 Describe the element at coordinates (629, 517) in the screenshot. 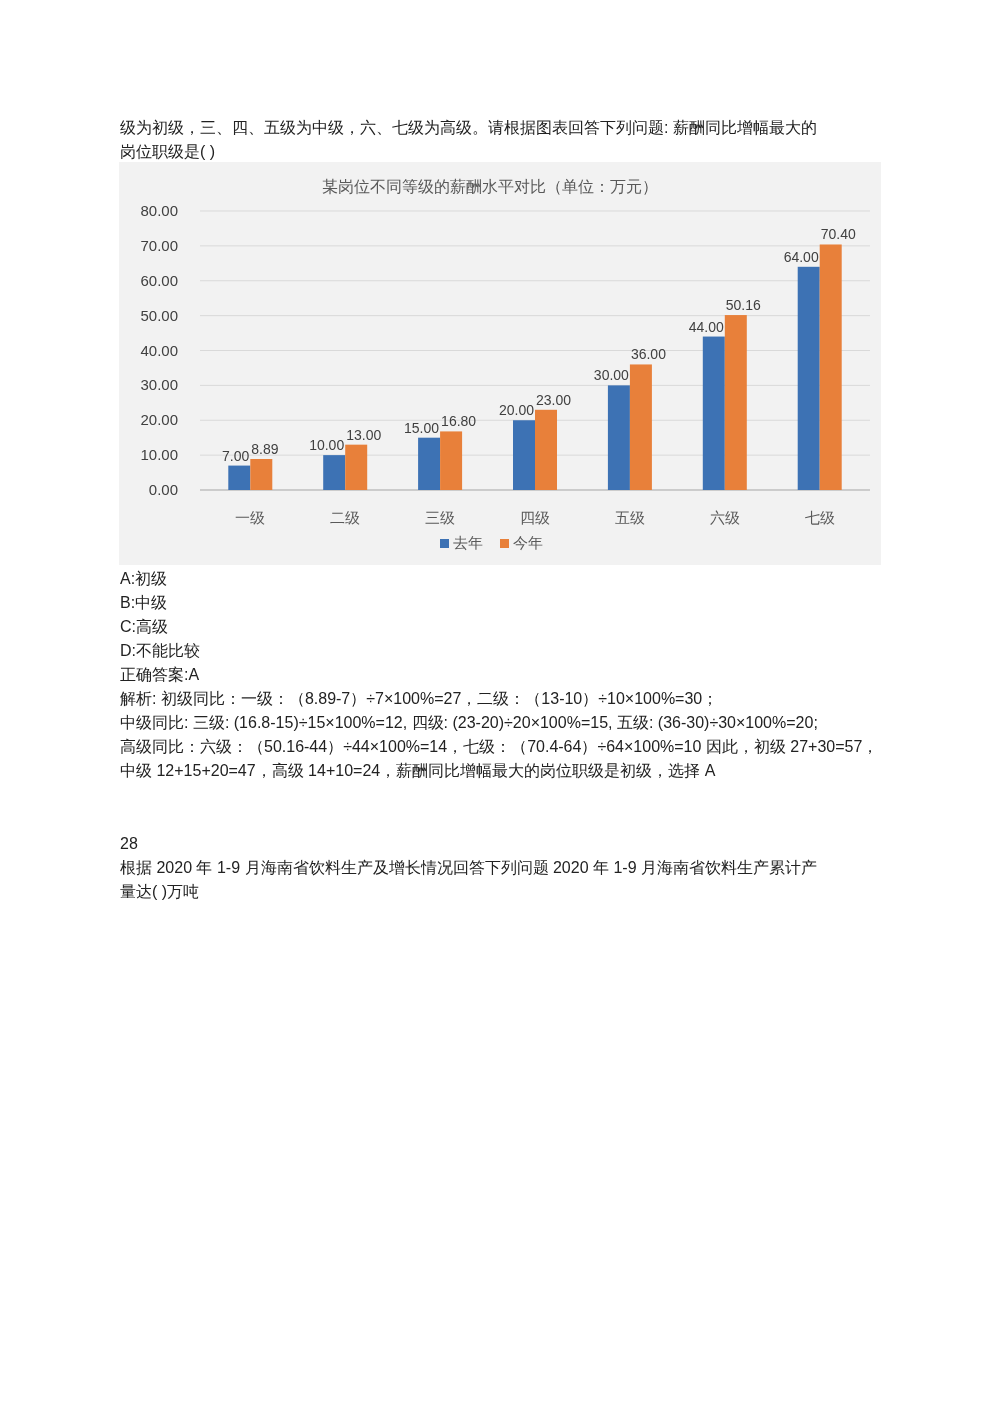

I see `x-tick-label: 五级` at that location.